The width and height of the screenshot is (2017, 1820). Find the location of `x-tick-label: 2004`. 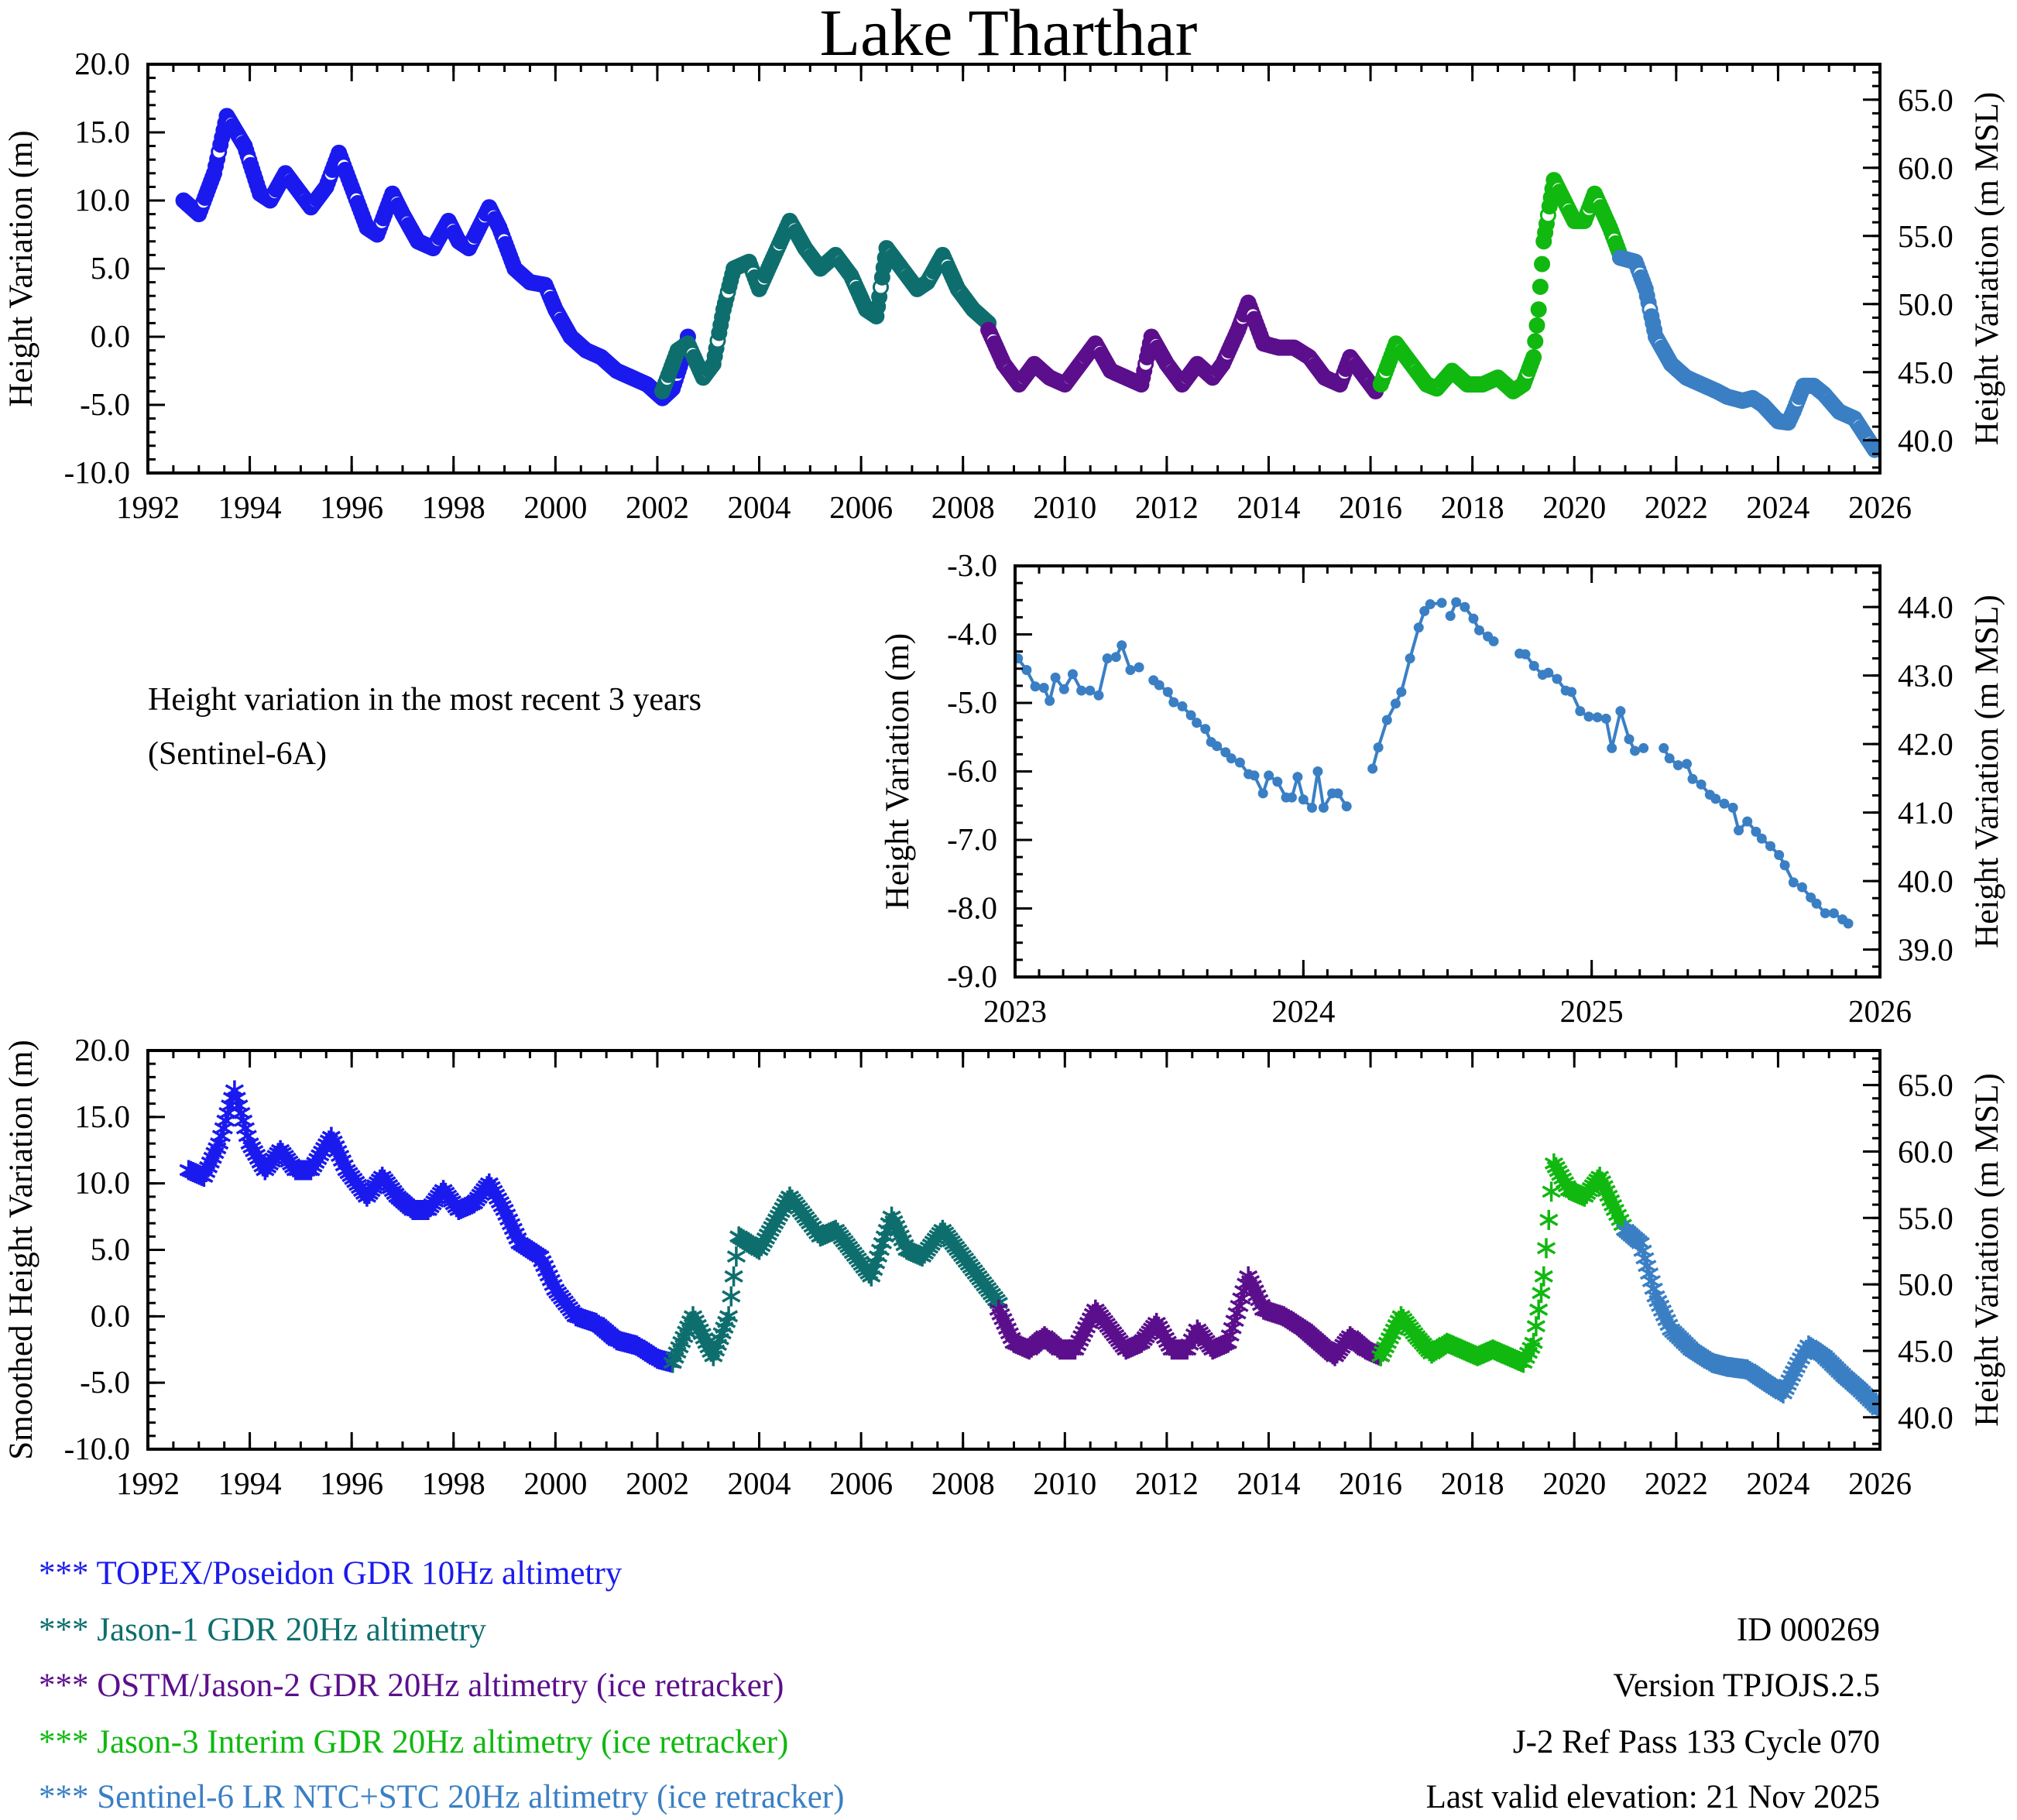

x-tick-label: 2004 is located at coordinates (759, 1483).